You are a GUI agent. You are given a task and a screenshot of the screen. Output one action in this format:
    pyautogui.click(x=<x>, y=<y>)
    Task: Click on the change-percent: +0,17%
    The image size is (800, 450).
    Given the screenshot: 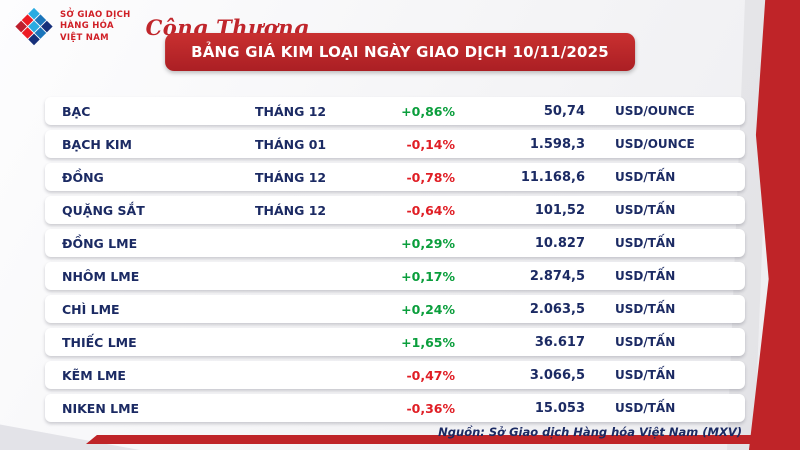 What is the action you would take?
    pyautogui.click(x=428, y=276)
    